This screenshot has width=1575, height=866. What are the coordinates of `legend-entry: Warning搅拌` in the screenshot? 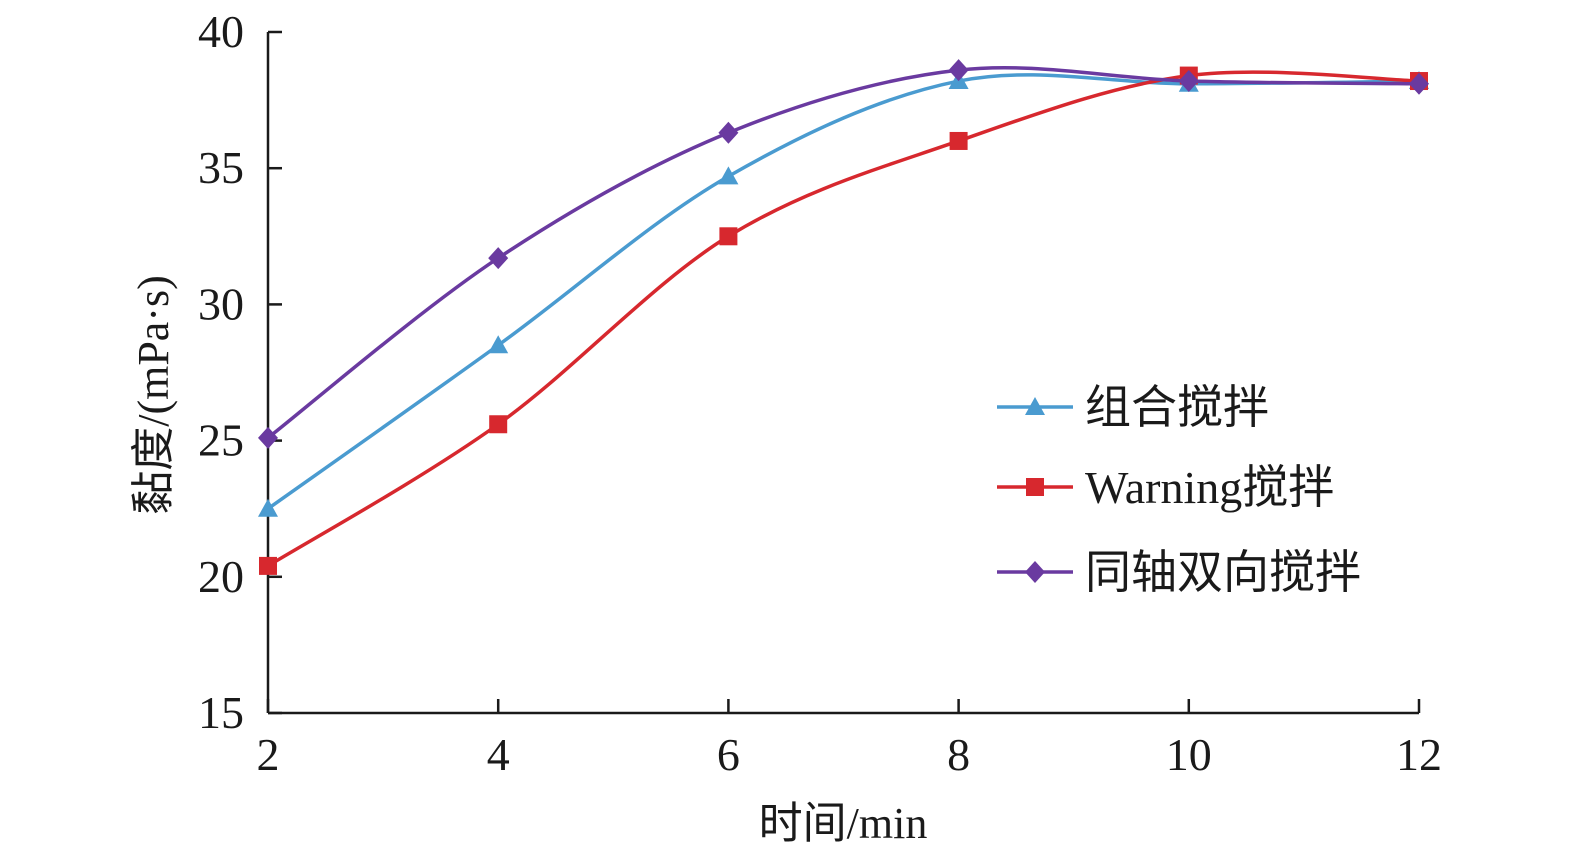 It's located at (1165, 487).